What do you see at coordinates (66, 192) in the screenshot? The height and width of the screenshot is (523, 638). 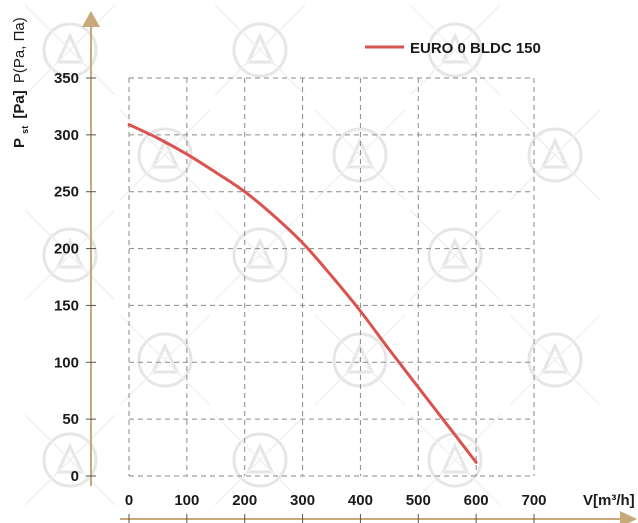 I see `y-tick-label: 250` at bounding box center [66, 192].